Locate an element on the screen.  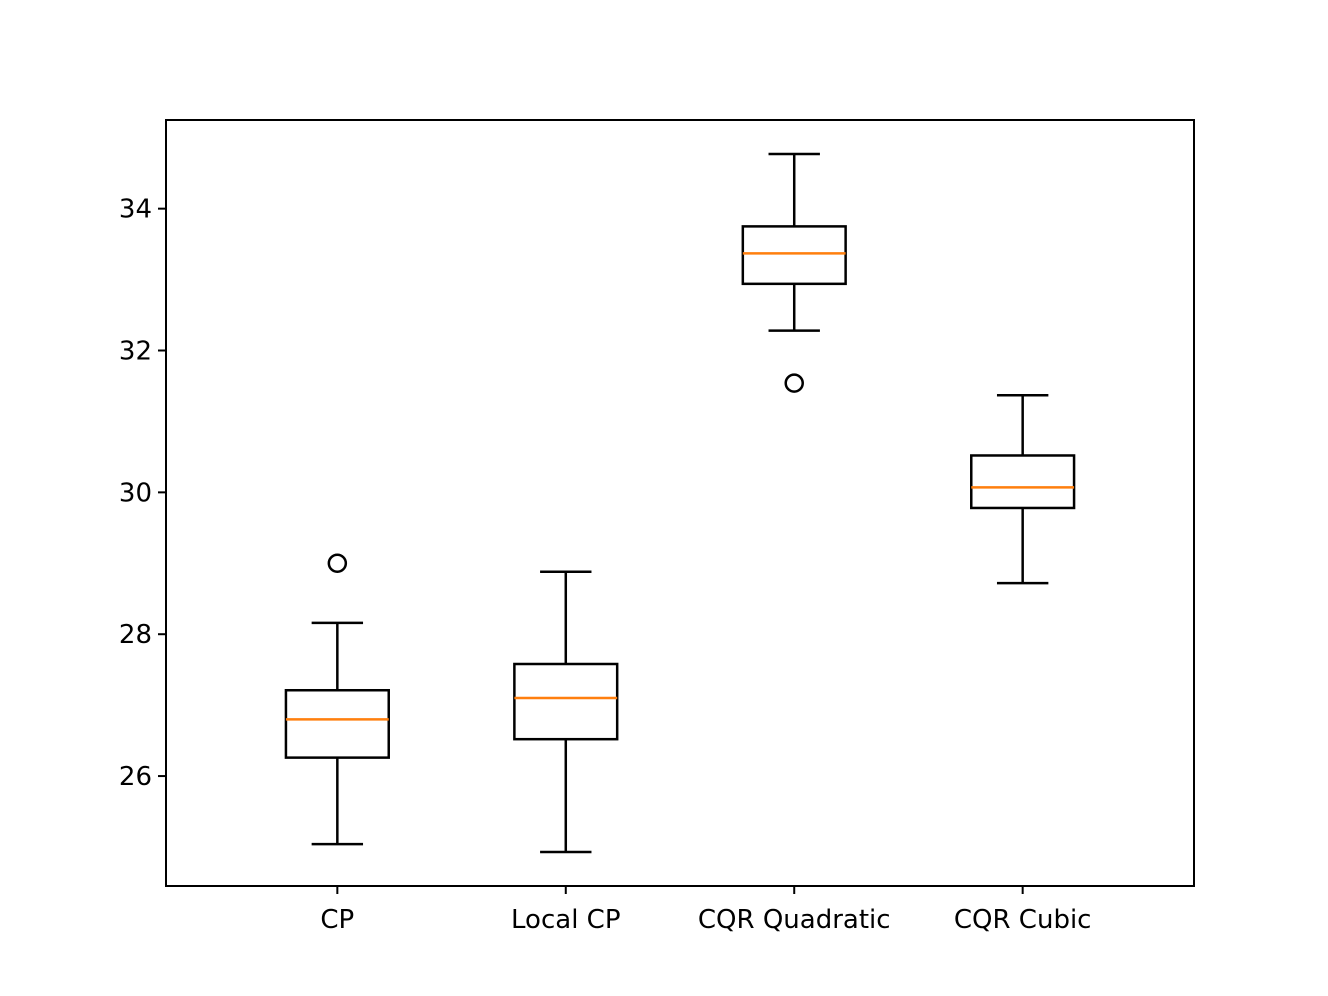
x-tick-label: Local CP is located at coordinates (565, 920).